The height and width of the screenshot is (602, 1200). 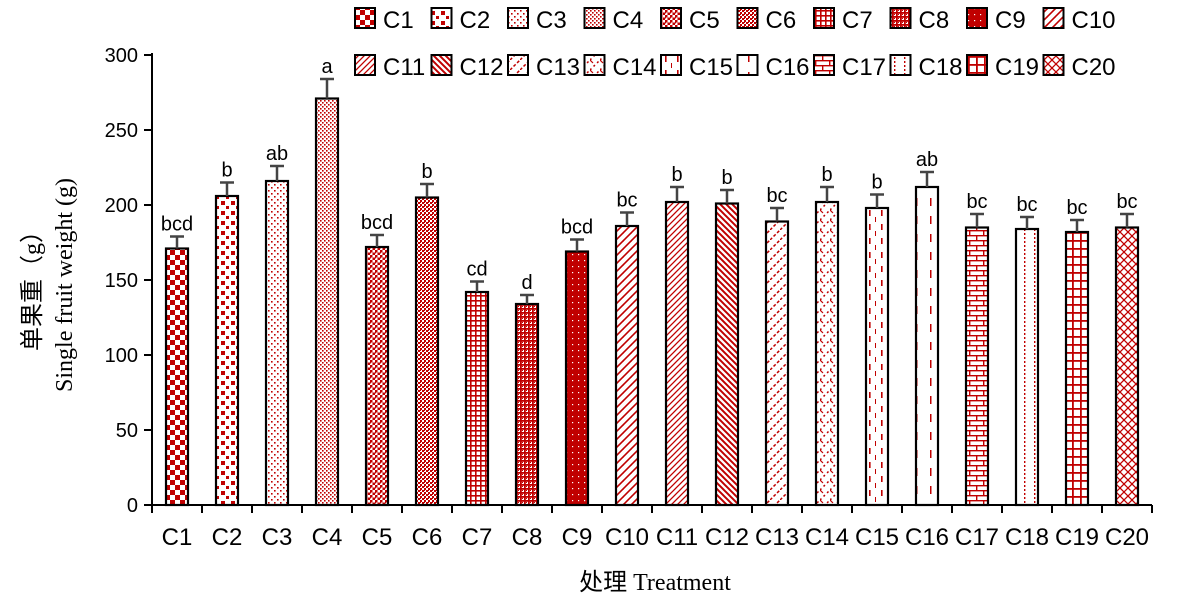 What do you see at coordinates (177, 377) in the screenshot?
I see `bar-c1` at bounding box center [177, 377].